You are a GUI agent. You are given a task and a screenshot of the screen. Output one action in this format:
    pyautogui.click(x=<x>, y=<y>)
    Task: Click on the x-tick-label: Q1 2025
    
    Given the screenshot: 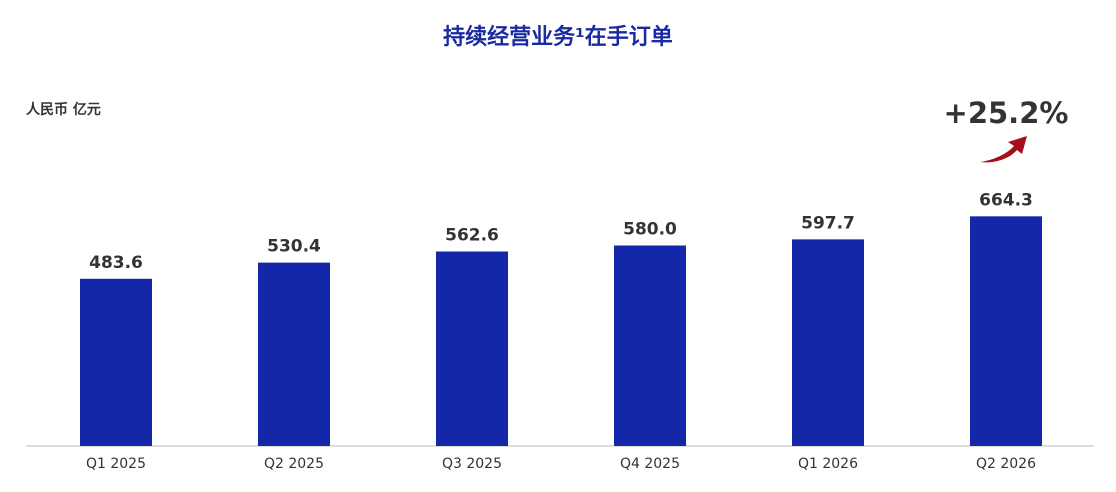 What is the action you would take?
    pyautogui.click(x=116, y=464)
    